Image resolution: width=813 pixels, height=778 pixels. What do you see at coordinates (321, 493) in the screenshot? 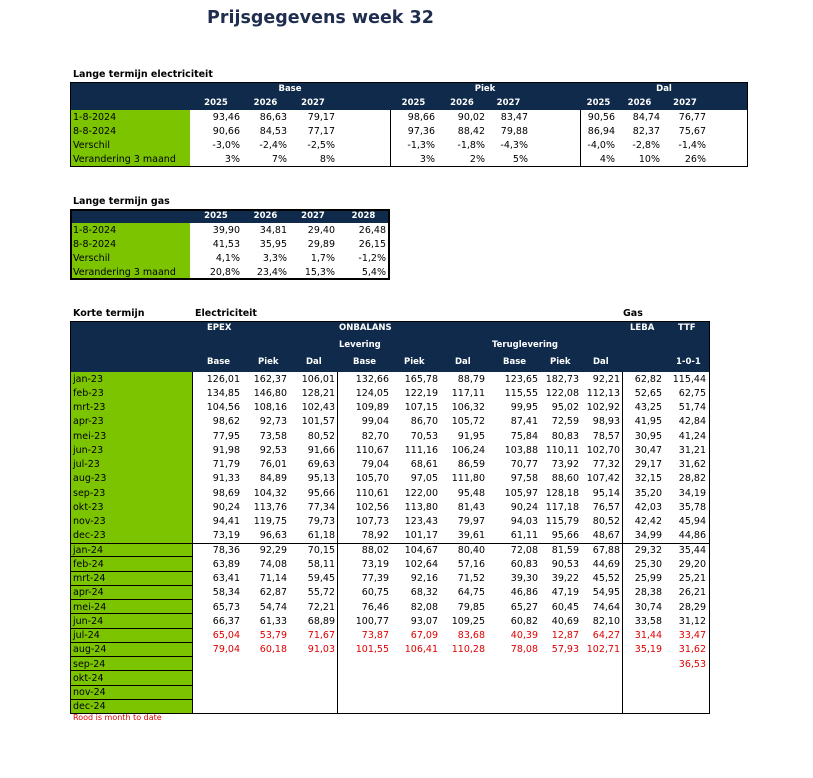
I see `price-cell: 95,66` at bounding box center [321, 493].